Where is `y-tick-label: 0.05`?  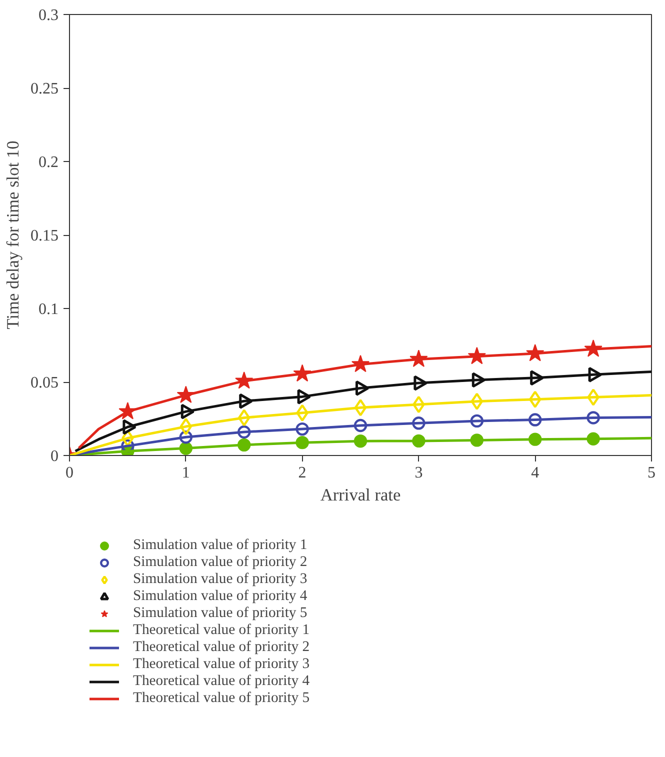 y-tick-label: 0.05 is located at coordinates (44, 383).